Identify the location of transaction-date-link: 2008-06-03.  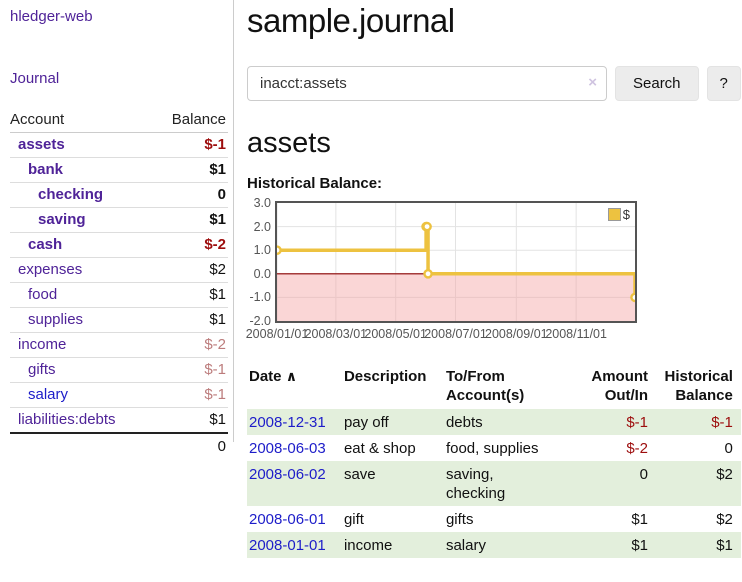
(287, 448).